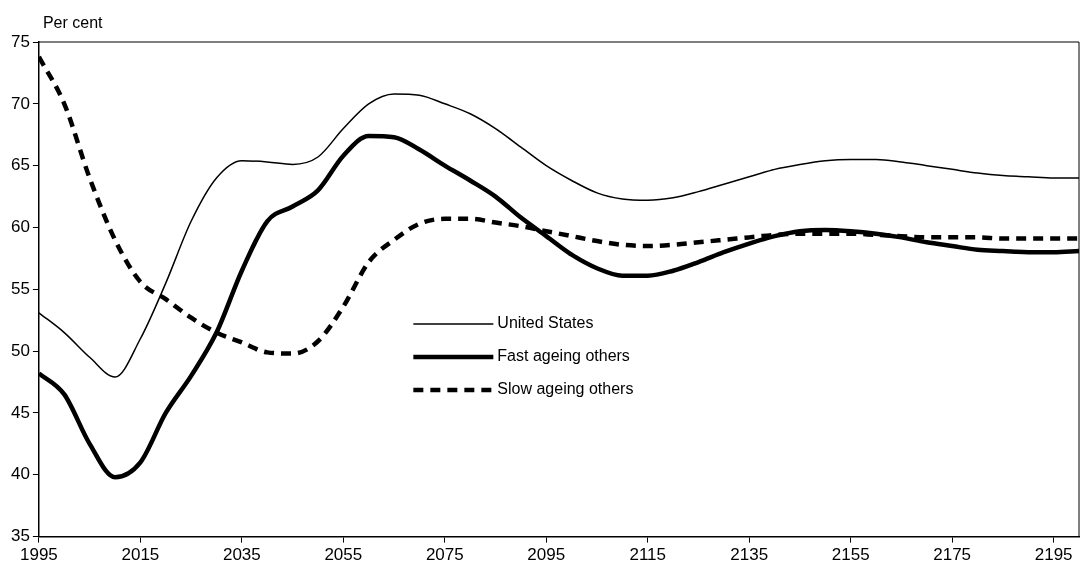  Describe the element at coordinates (648, 555) in the screenshot. I see `x-tick-label: 2115` at that location.